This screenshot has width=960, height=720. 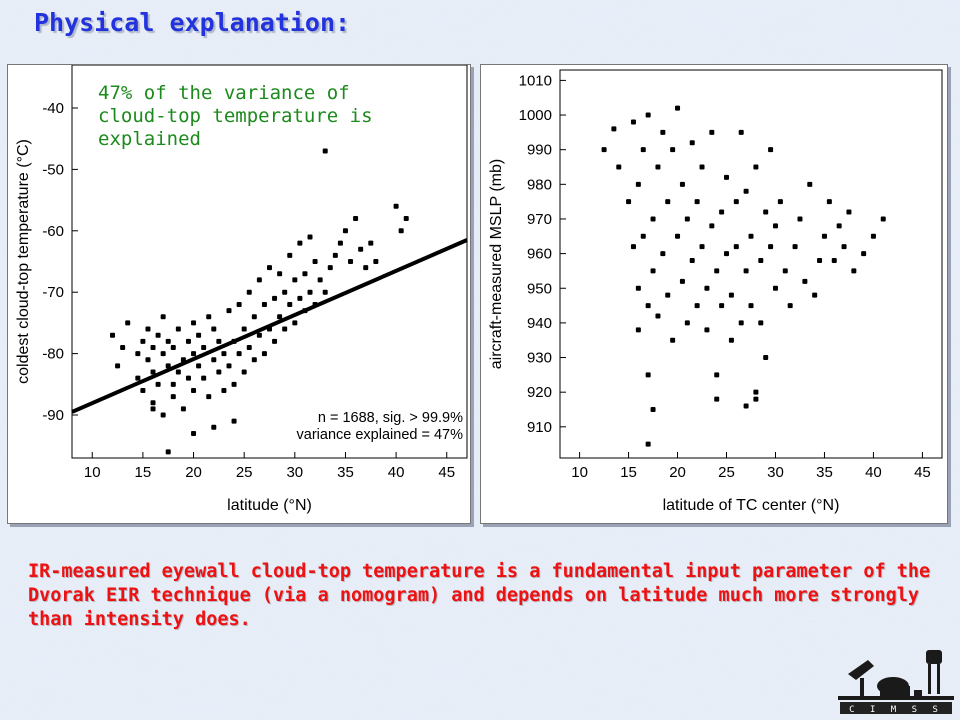 What do you see at coordinates (294, 472) in the screenshot?
I see `x-tick-label: 30` at bounding box center [294, 472].